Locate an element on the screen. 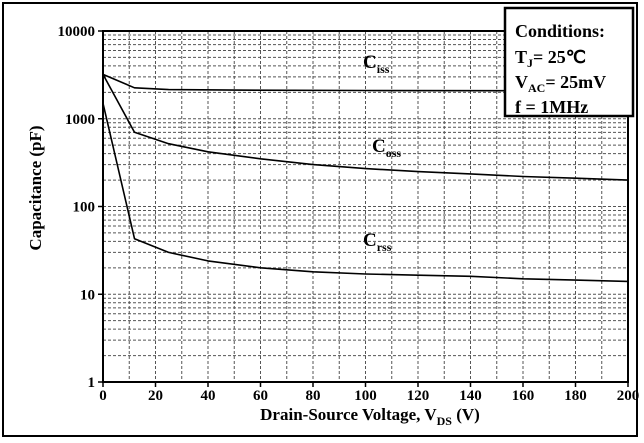  x-tick-label: 80 is located at coordinates (313, 396).